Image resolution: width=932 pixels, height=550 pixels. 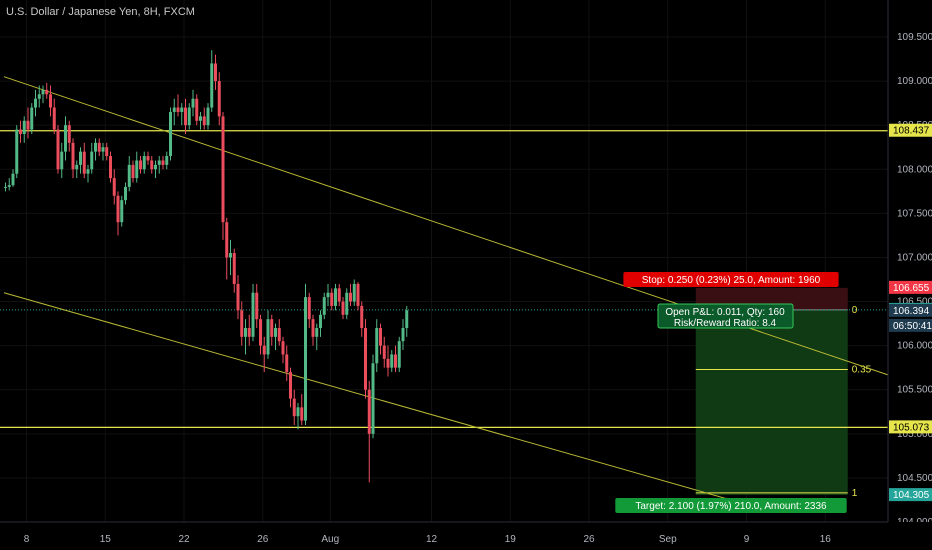 I want to click on y-tick-label: 106.500, so click(x=914, y=302).